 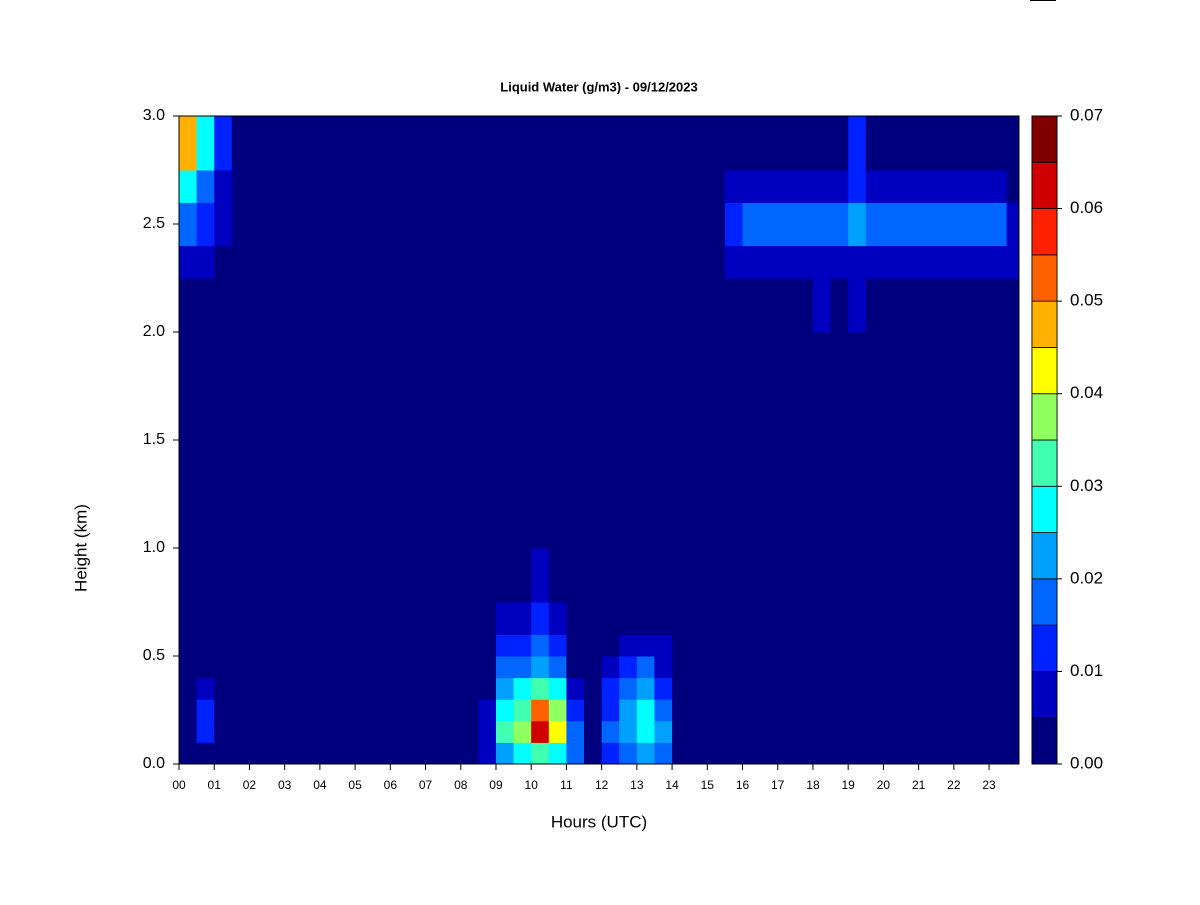 What do you see at coordinates (954, 785) in the screenshot?
I see `x-tick-label: 22` at bounding box center [954, 785].